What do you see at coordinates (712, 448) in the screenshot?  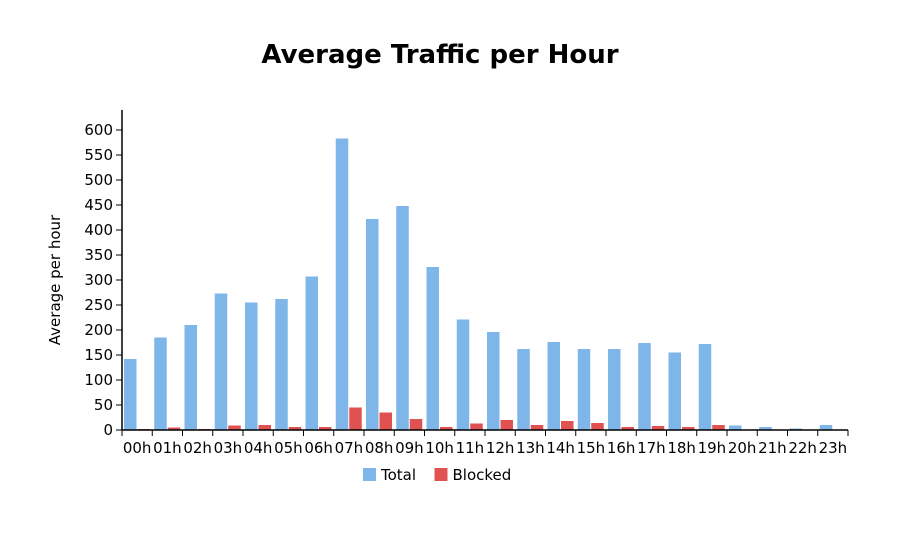 I see `x-tick-label-19h: 19h` at bounding box center [712, 448].